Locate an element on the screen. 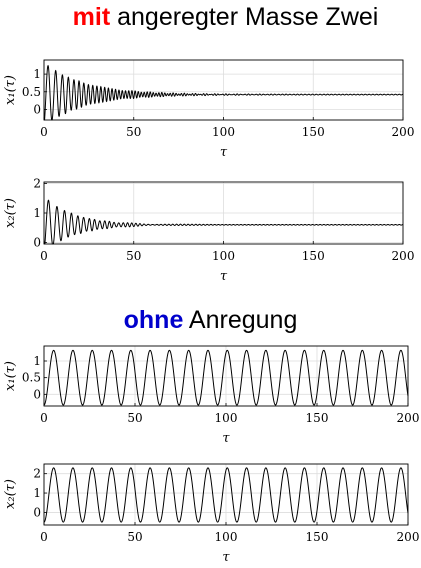 The height and width of the screenshot is (568, 421). heading-excited: mit angeregter Masse Zwei is located at coordinates (210, 17).